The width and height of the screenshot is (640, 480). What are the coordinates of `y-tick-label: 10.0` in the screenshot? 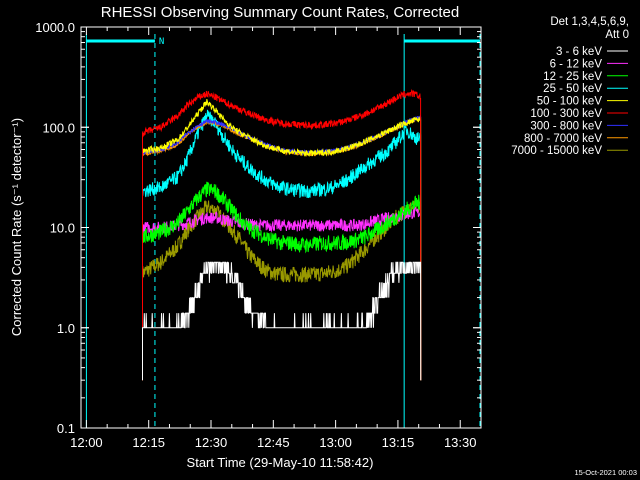 It's located at (62, 228).